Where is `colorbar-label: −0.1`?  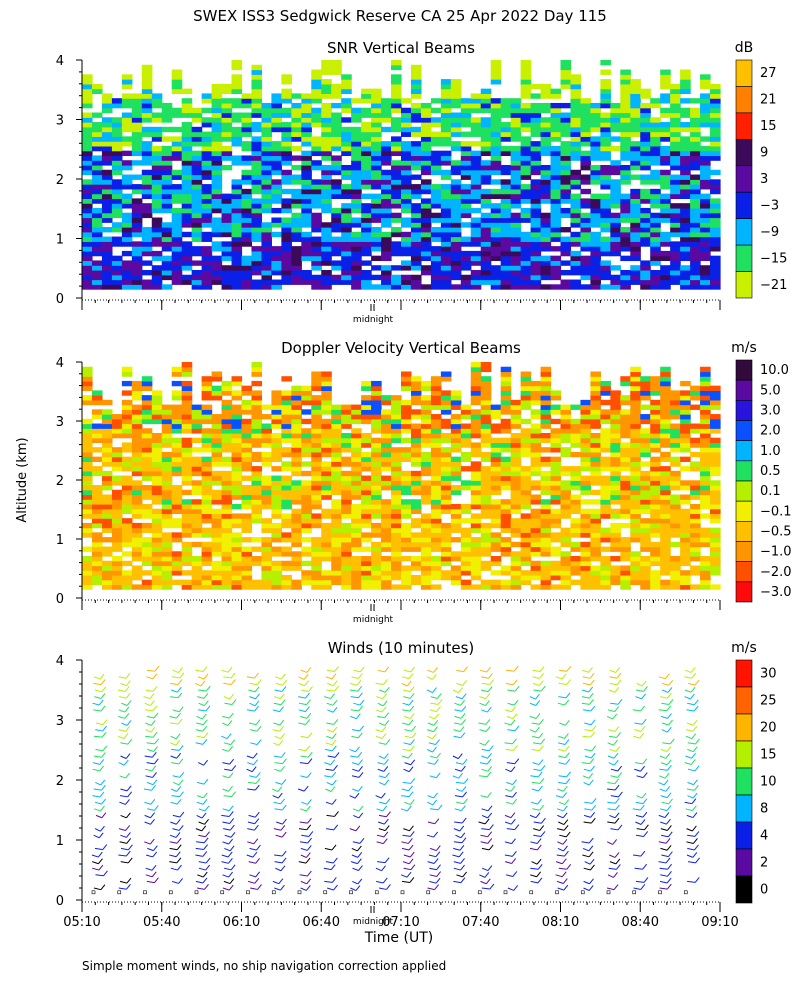
colorbar-label: −0.1 is located at coordinates (776, 511).